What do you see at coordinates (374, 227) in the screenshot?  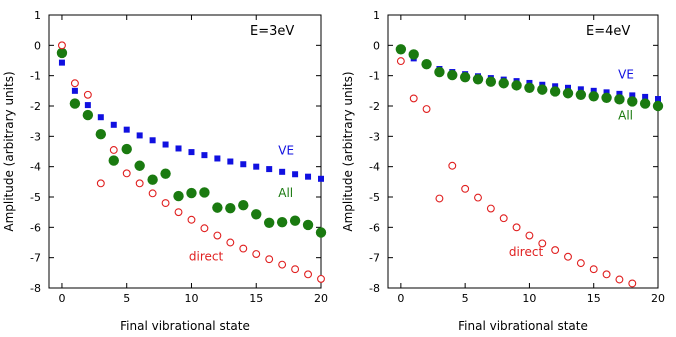 I see `y-tick-label: -6` at bounding box center [374, 227].